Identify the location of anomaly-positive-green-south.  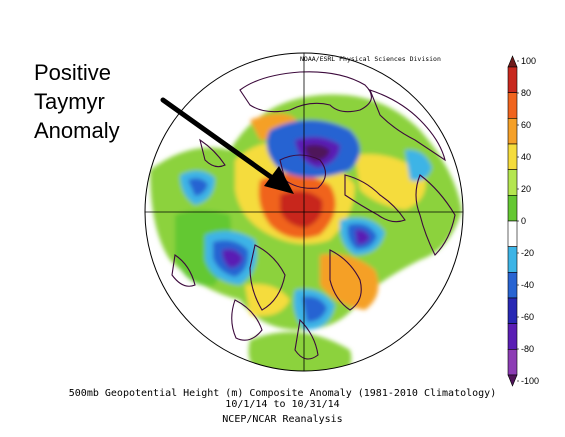
(300, 351).